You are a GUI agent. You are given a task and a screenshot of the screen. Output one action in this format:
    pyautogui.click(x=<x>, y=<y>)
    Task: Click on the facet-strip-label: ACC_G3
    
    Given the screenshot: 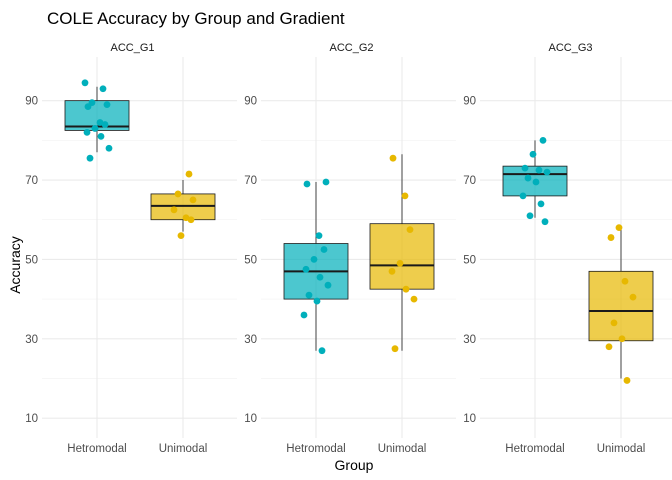 What is the action you would take?
    pyautogui.click(x=570, y=48)
    